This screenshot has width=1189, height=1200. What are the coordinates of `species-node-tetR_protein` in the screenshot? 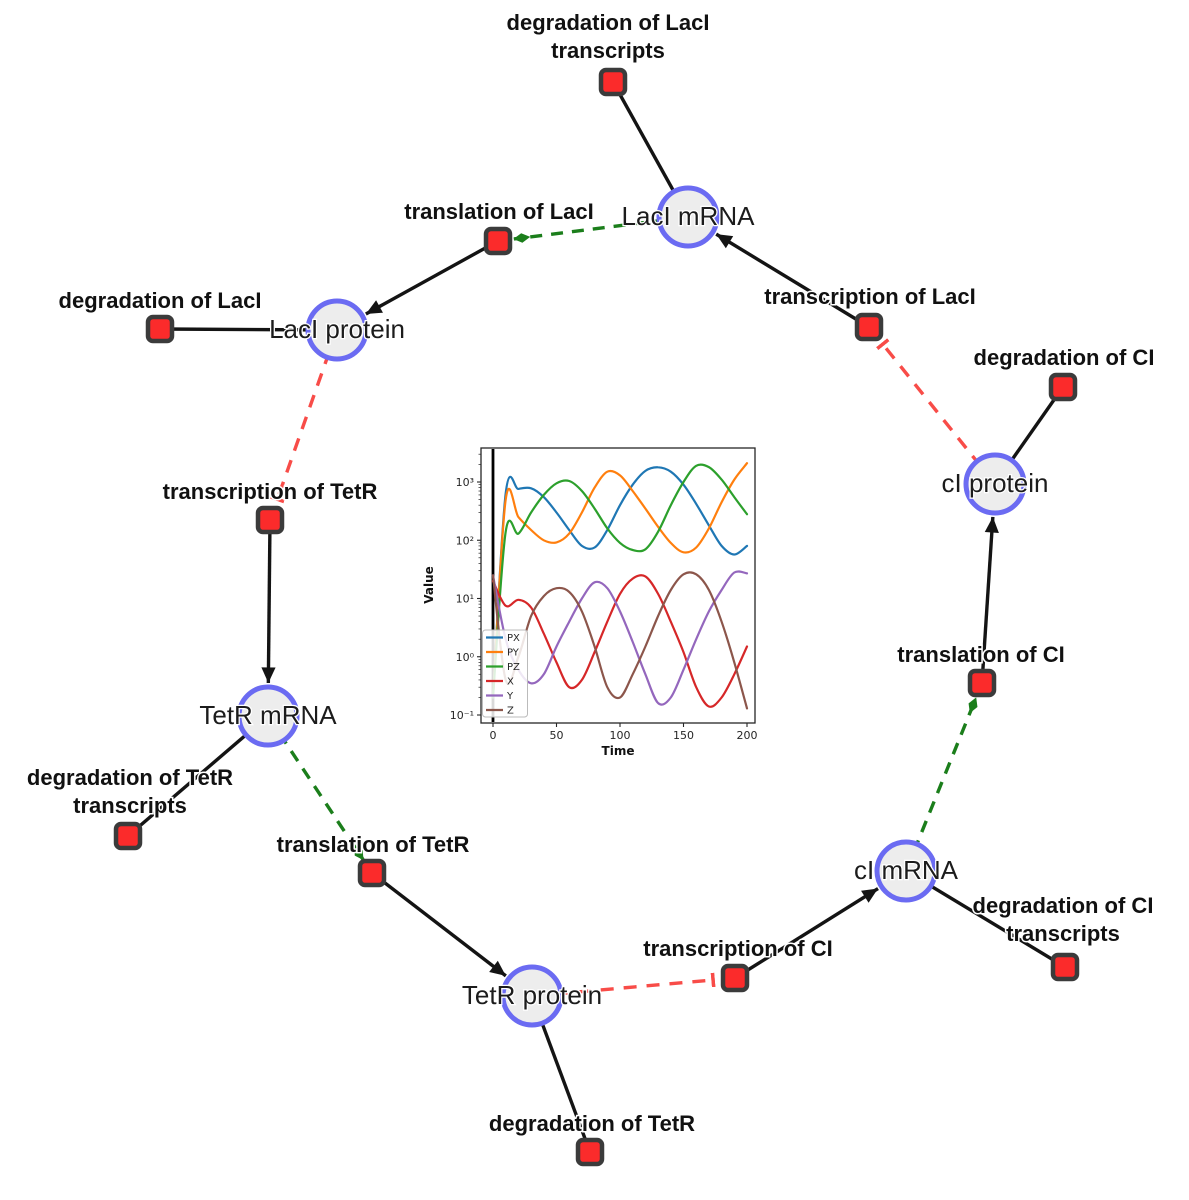 It's located at (532, 996).